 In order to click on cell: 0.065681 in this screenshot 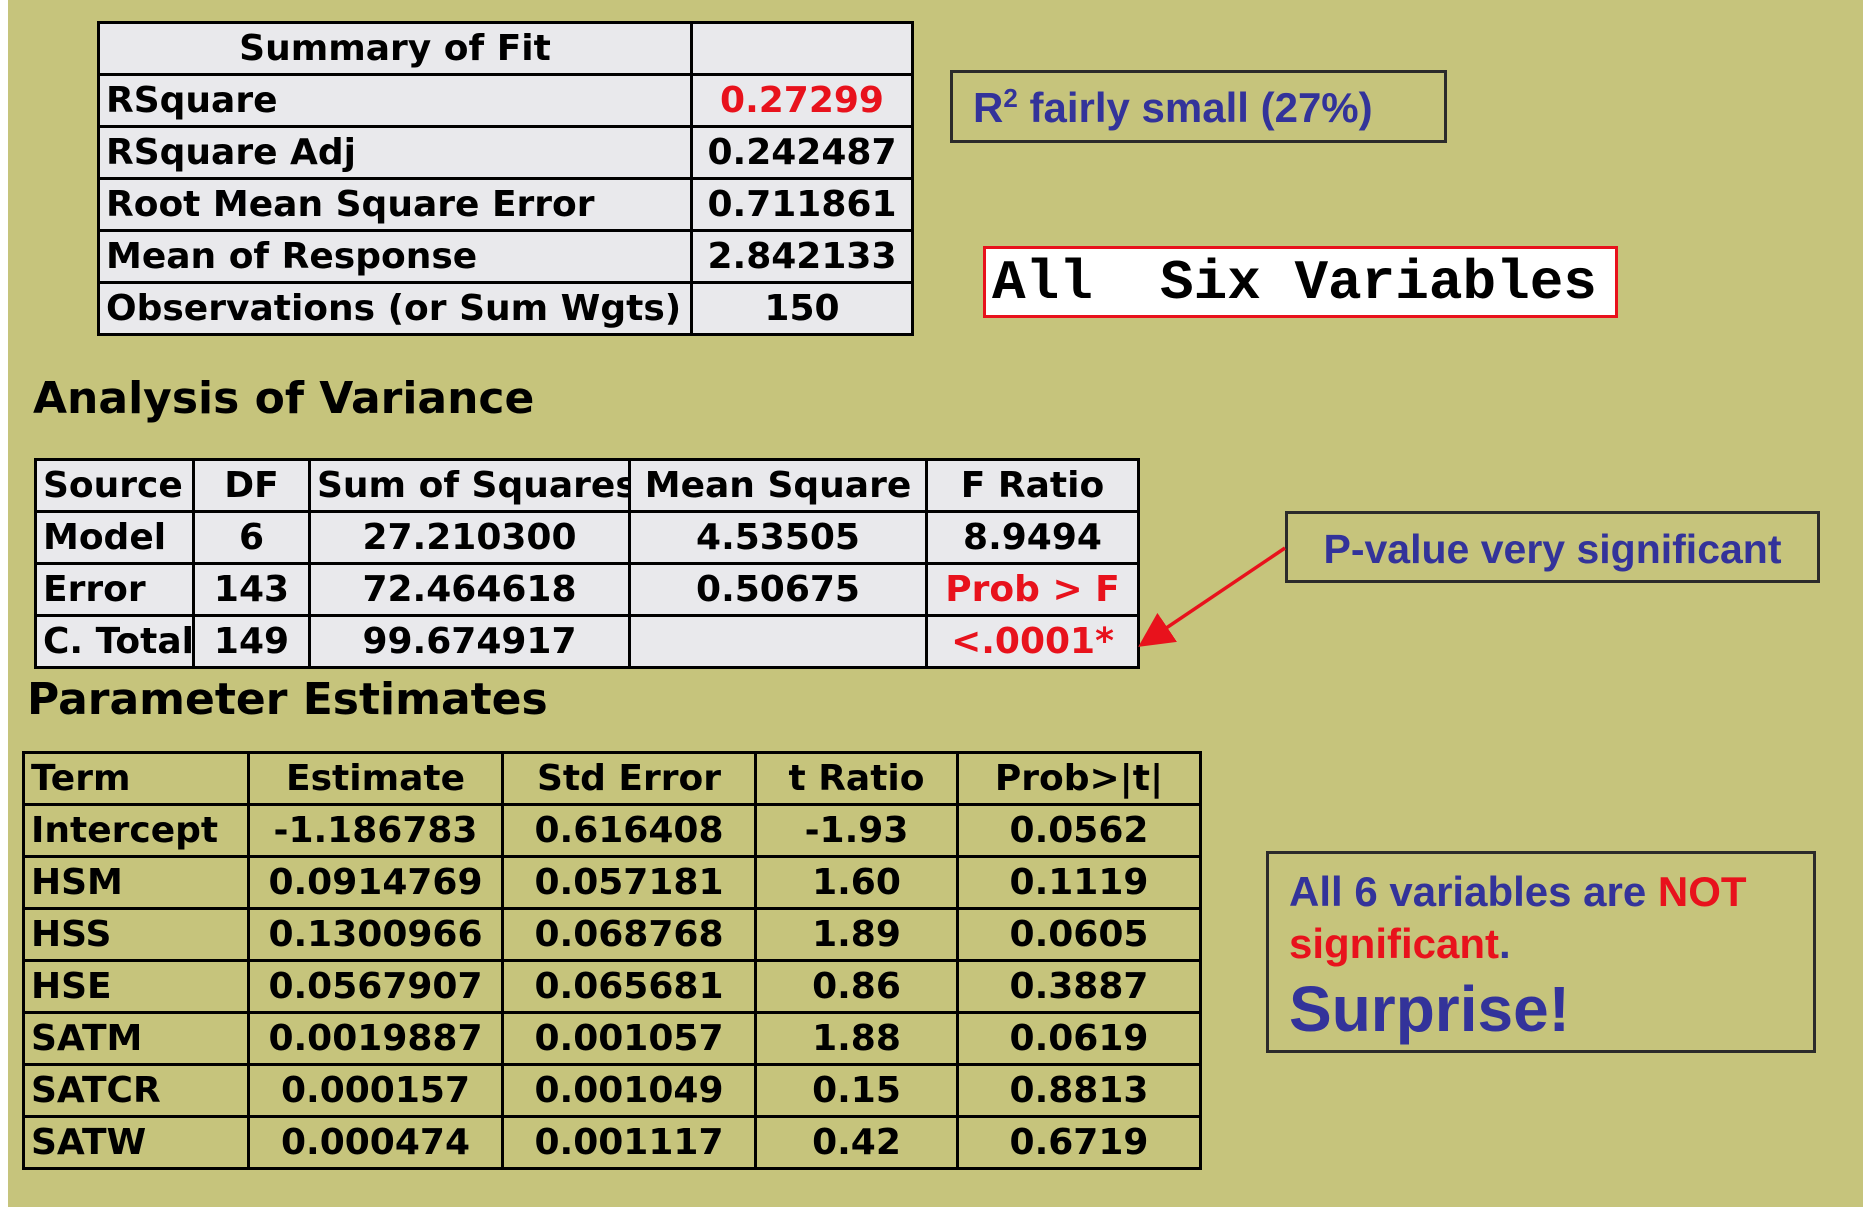, I will do `click(629, 986)`.